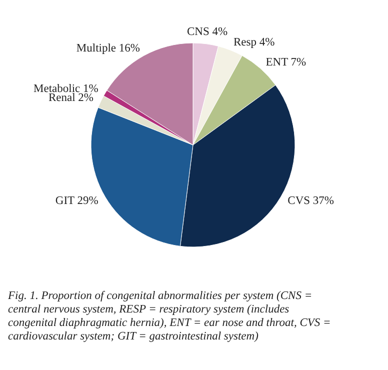 This screenshot has width=388, height=370. I want to click on slice-label: CNS 4%, so click(207, 32).